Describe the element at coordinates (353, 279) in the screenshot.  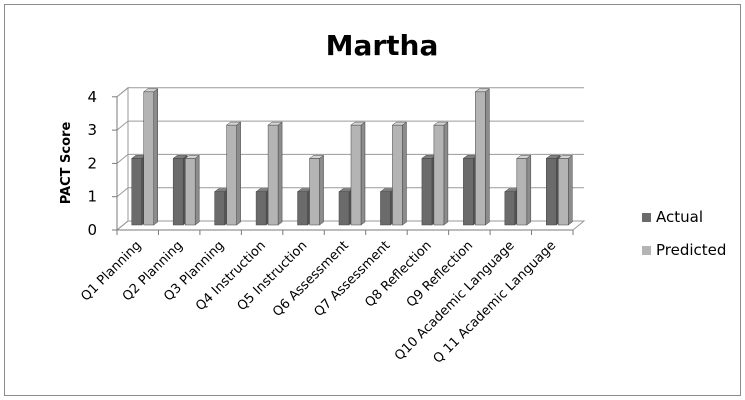
I see `x-tick-label: Q7 Assessment` at that location.